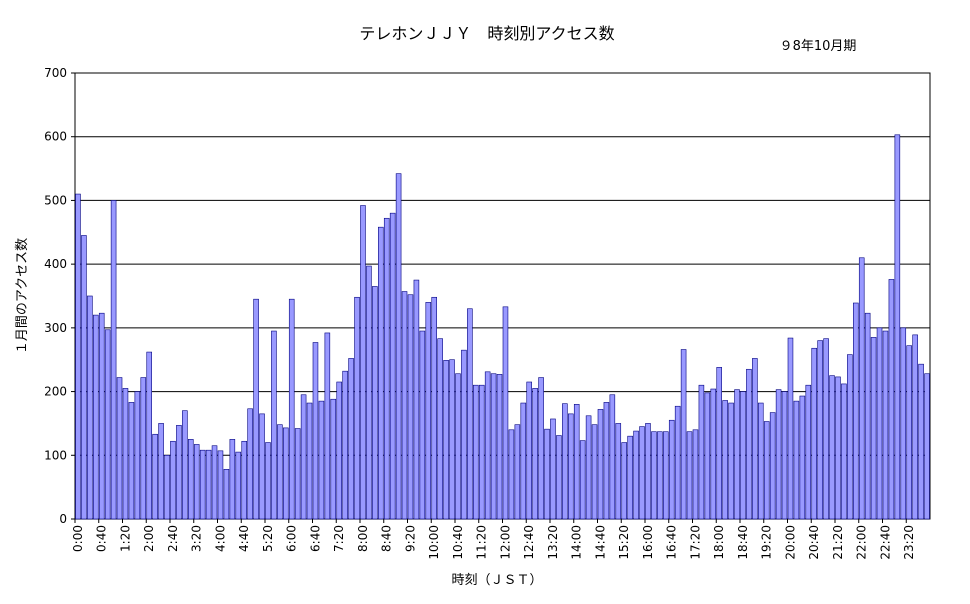 This screenshot has width=970, height=604. What do you see at coordinates (55, 200) in the screenshot?
I see `y-tick-label: 500` at bounding box center [55, 200].